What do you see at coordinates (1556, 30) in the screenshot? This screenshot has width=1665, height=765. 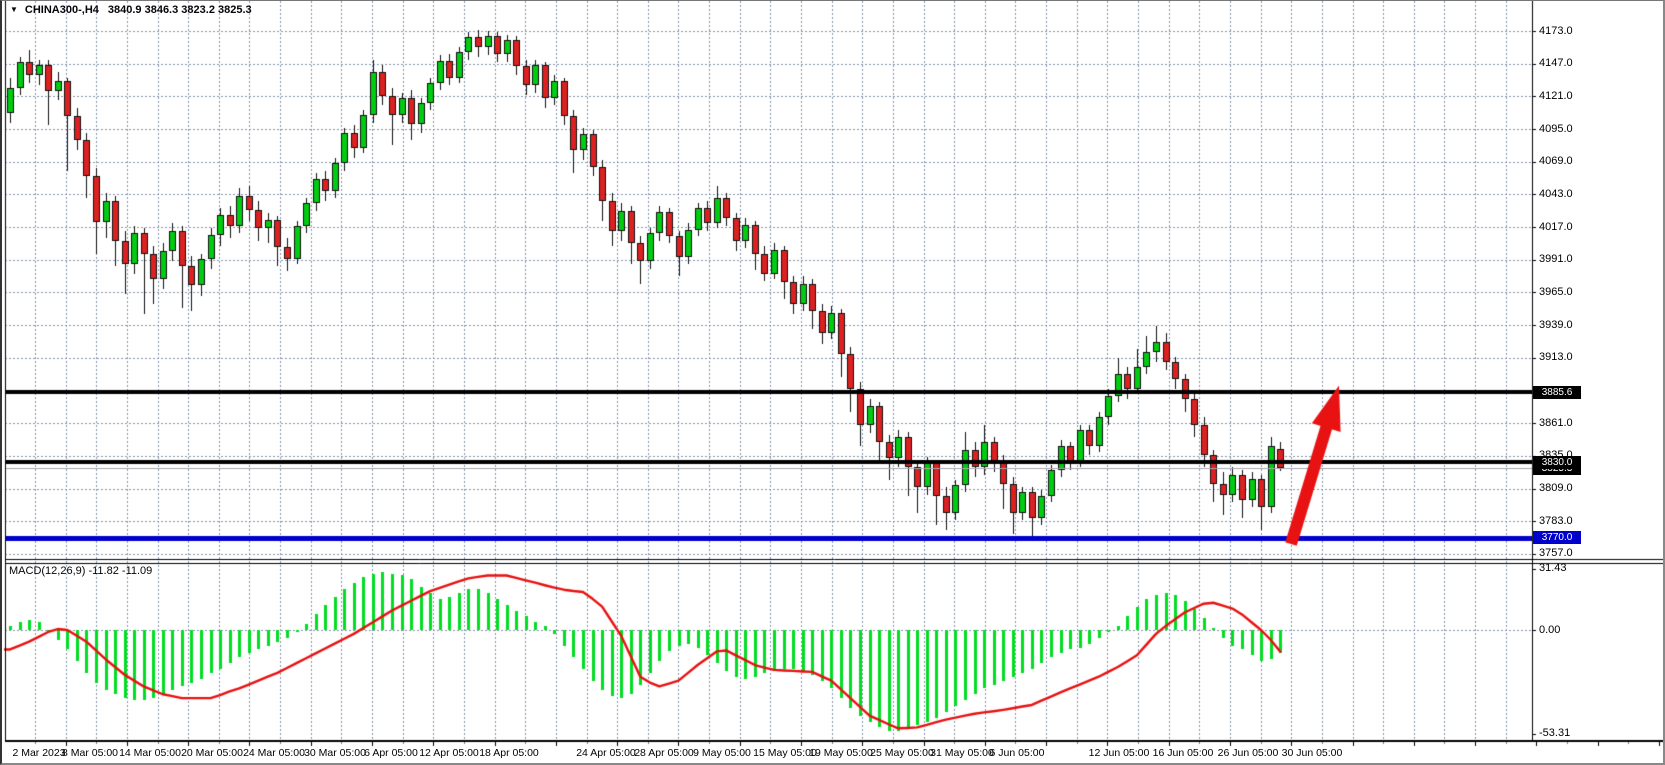 I see `price-tick-label: 4173.0` at bounding box center [1556, 30].